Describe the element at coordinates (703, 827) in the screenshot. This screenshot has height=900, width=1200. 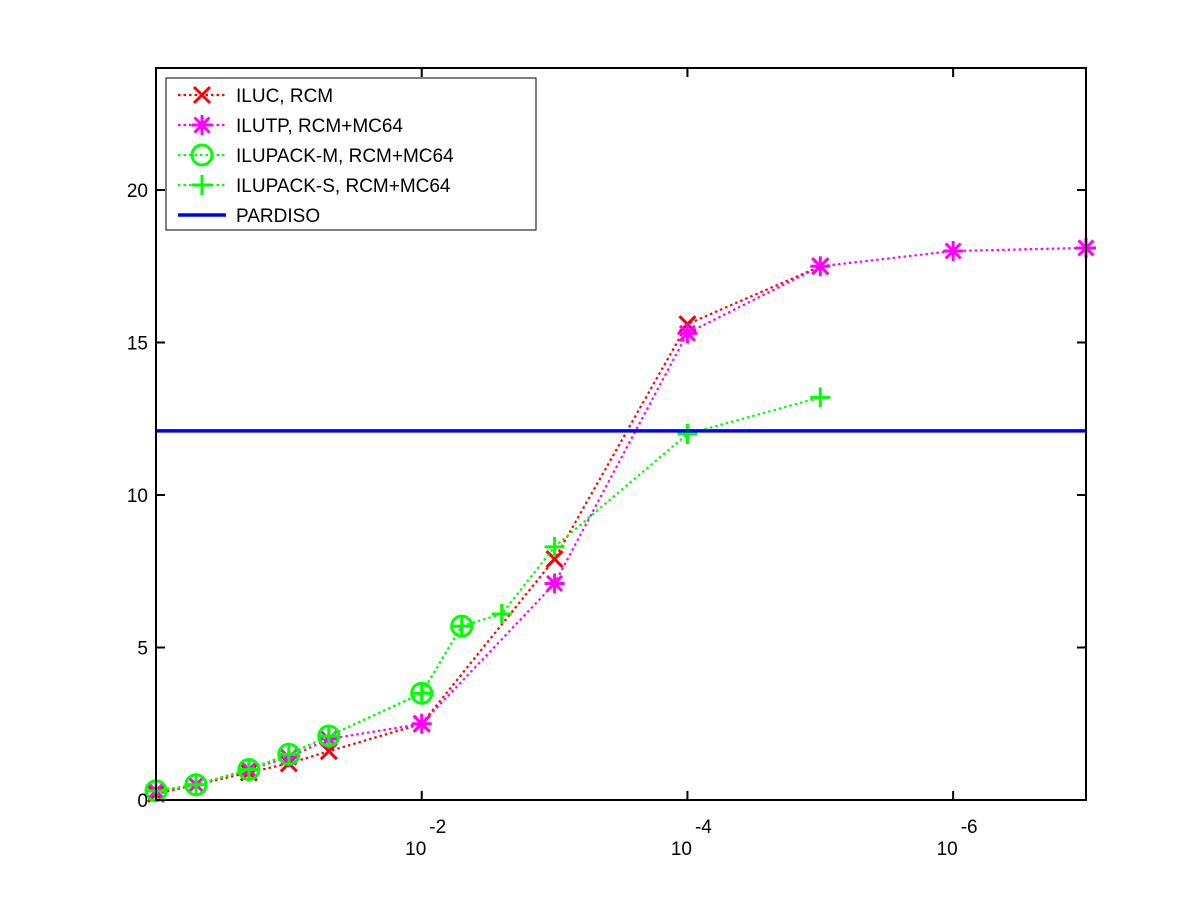
I see `x-tick-label-exponent: -4` at that location.